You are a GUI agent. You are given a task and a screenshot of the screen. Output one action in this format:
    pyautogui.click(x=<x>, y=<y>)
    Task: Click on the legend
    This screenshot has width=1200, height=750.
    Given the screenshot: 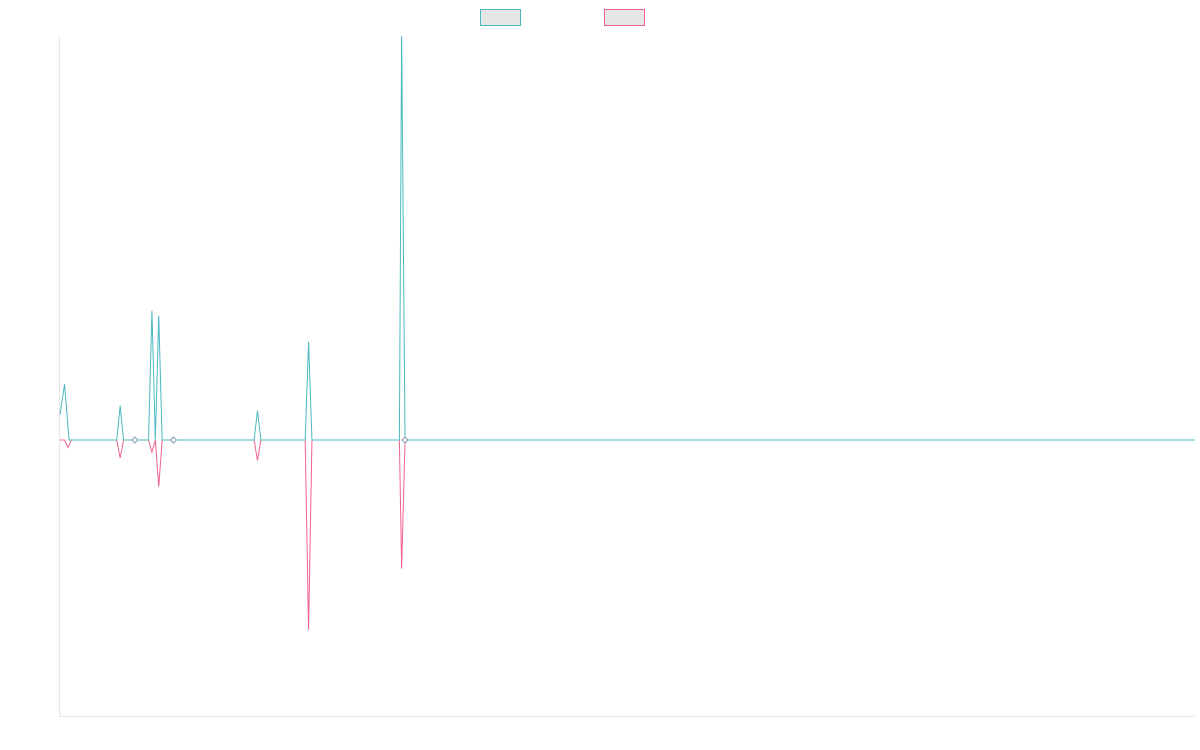 What is the action you would take?
    pyautogui.click(x=562, y=17)
    